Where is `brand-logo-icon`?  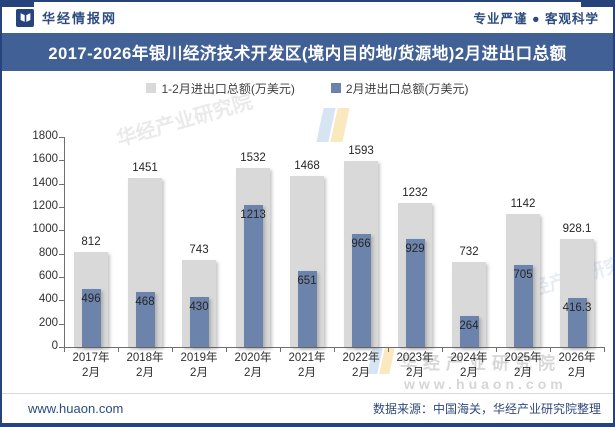 brand-logo-icon is located at coordinates (25, 17).